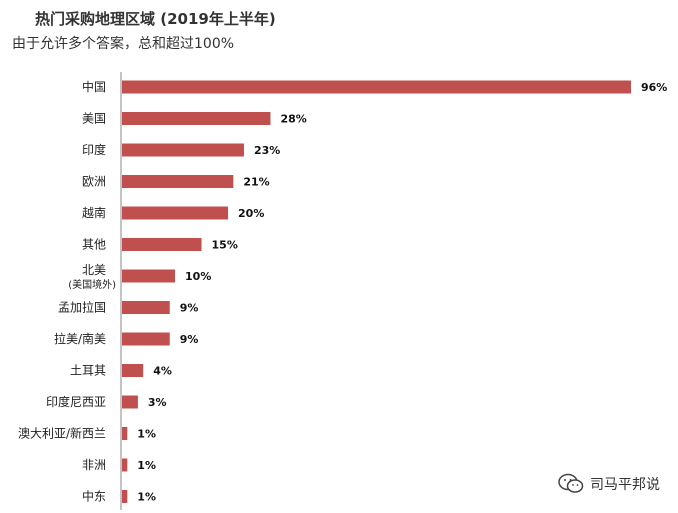 This screenshot has width=678, height=513. Describe the element at coordinates (94, 465) in the screenshot. I see `category-label: 非洲` at that location.